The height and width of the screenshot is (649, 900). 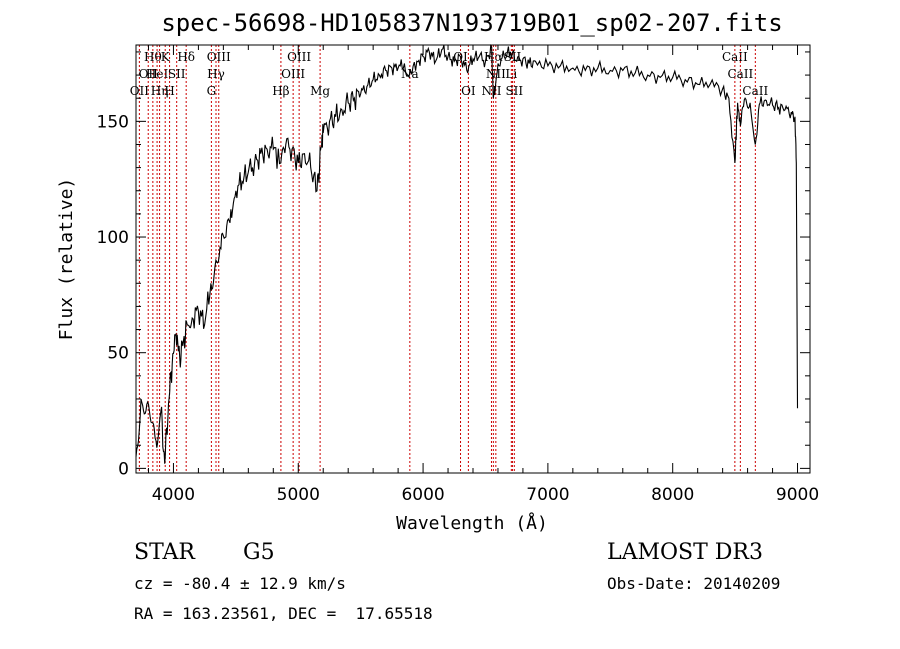 What do you see at coordinates (118, 354) in the screenshot?
I see `y-tick-label: 50` at bounding box center [118, 354].